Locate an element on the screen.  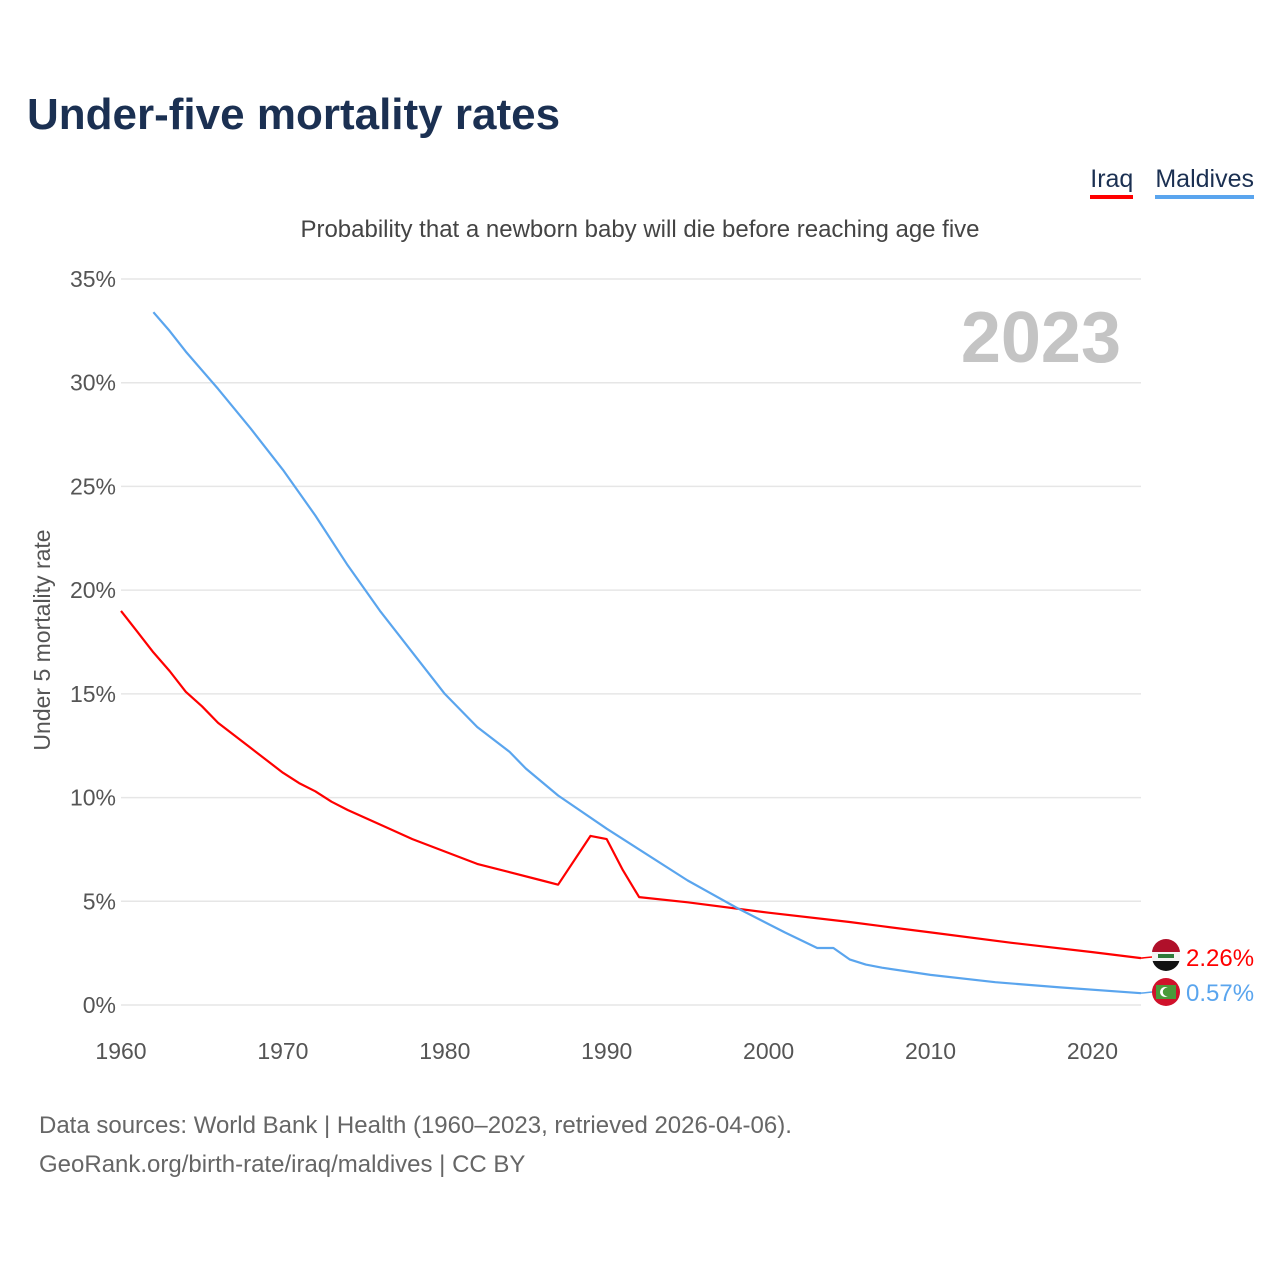
x-tick-label: 1960 is located at coordinates (120, 1051).